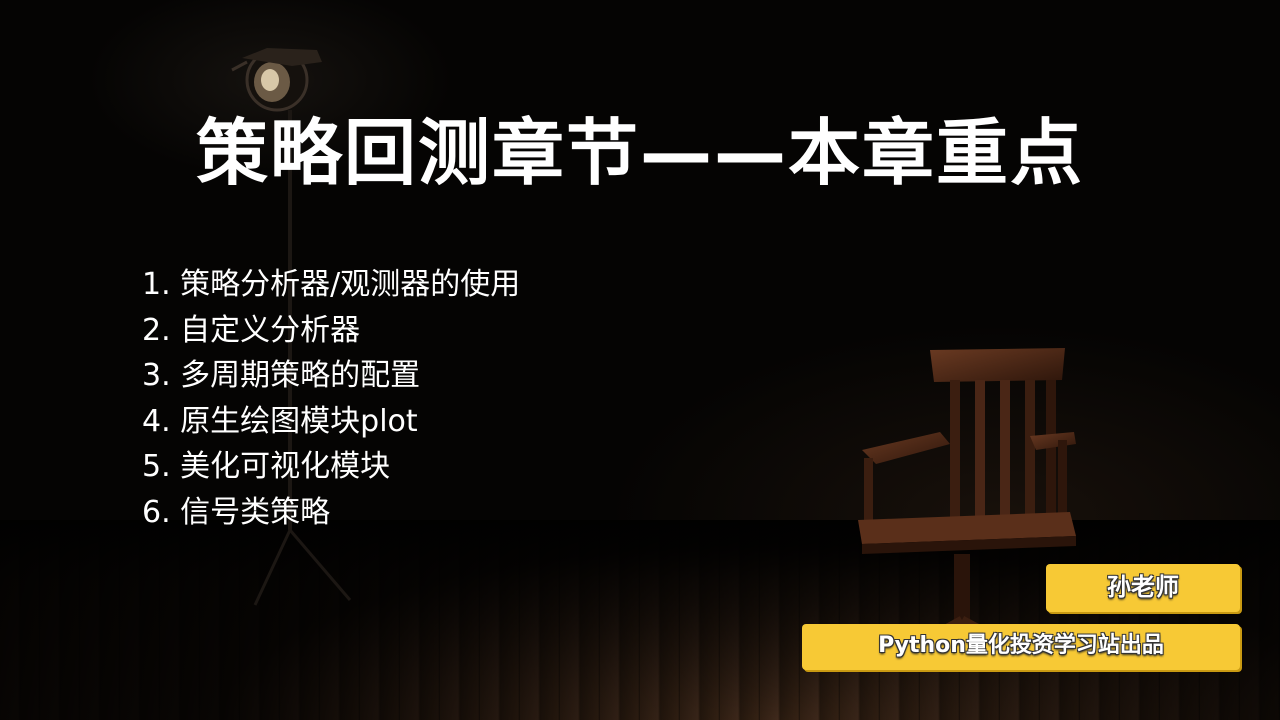 This screenshot has height=720, width=1280. What do you see at coordinates (236, 512) in the screenshot?
I see `list-item: 6. 信号类策略` at bounding box center [236, 512].